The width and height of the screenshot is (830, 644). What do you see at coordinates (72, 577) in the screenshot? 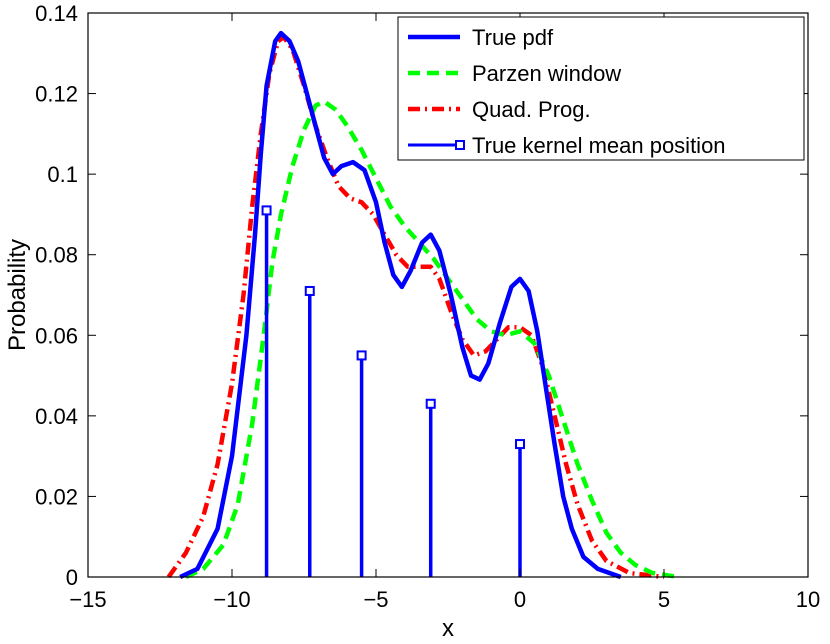
I see `y-tick-label: 0` at bounding box center [72, 577].